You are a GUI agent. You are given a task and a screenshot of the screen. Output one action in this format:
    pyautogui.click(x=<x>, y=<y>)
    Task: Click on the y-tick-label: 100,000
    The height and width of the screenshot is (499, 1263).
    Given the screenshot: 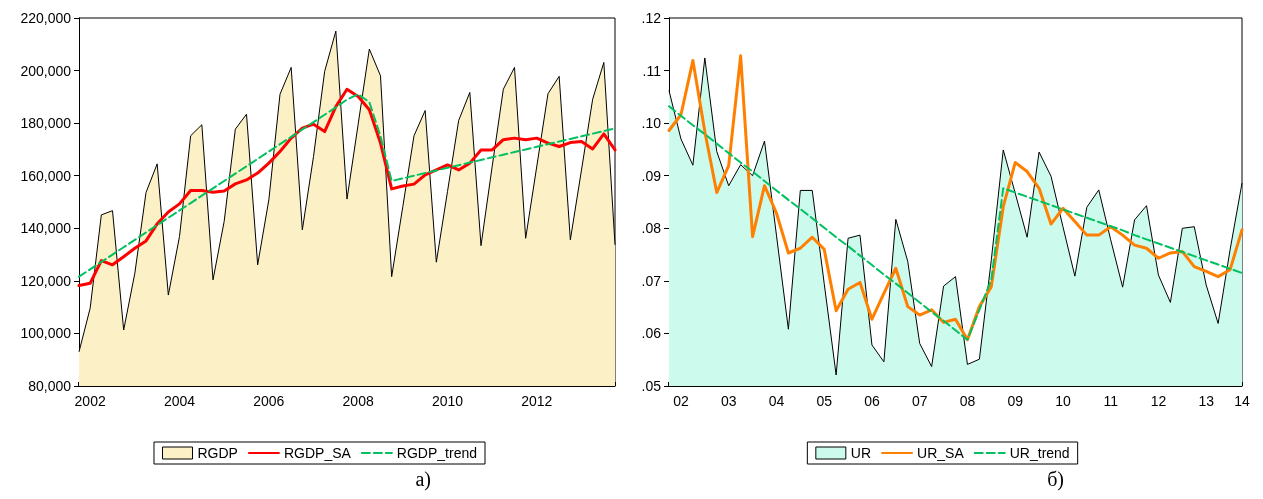 What is the action you would take?
    pyautogui.click(x=46, y=333)
    